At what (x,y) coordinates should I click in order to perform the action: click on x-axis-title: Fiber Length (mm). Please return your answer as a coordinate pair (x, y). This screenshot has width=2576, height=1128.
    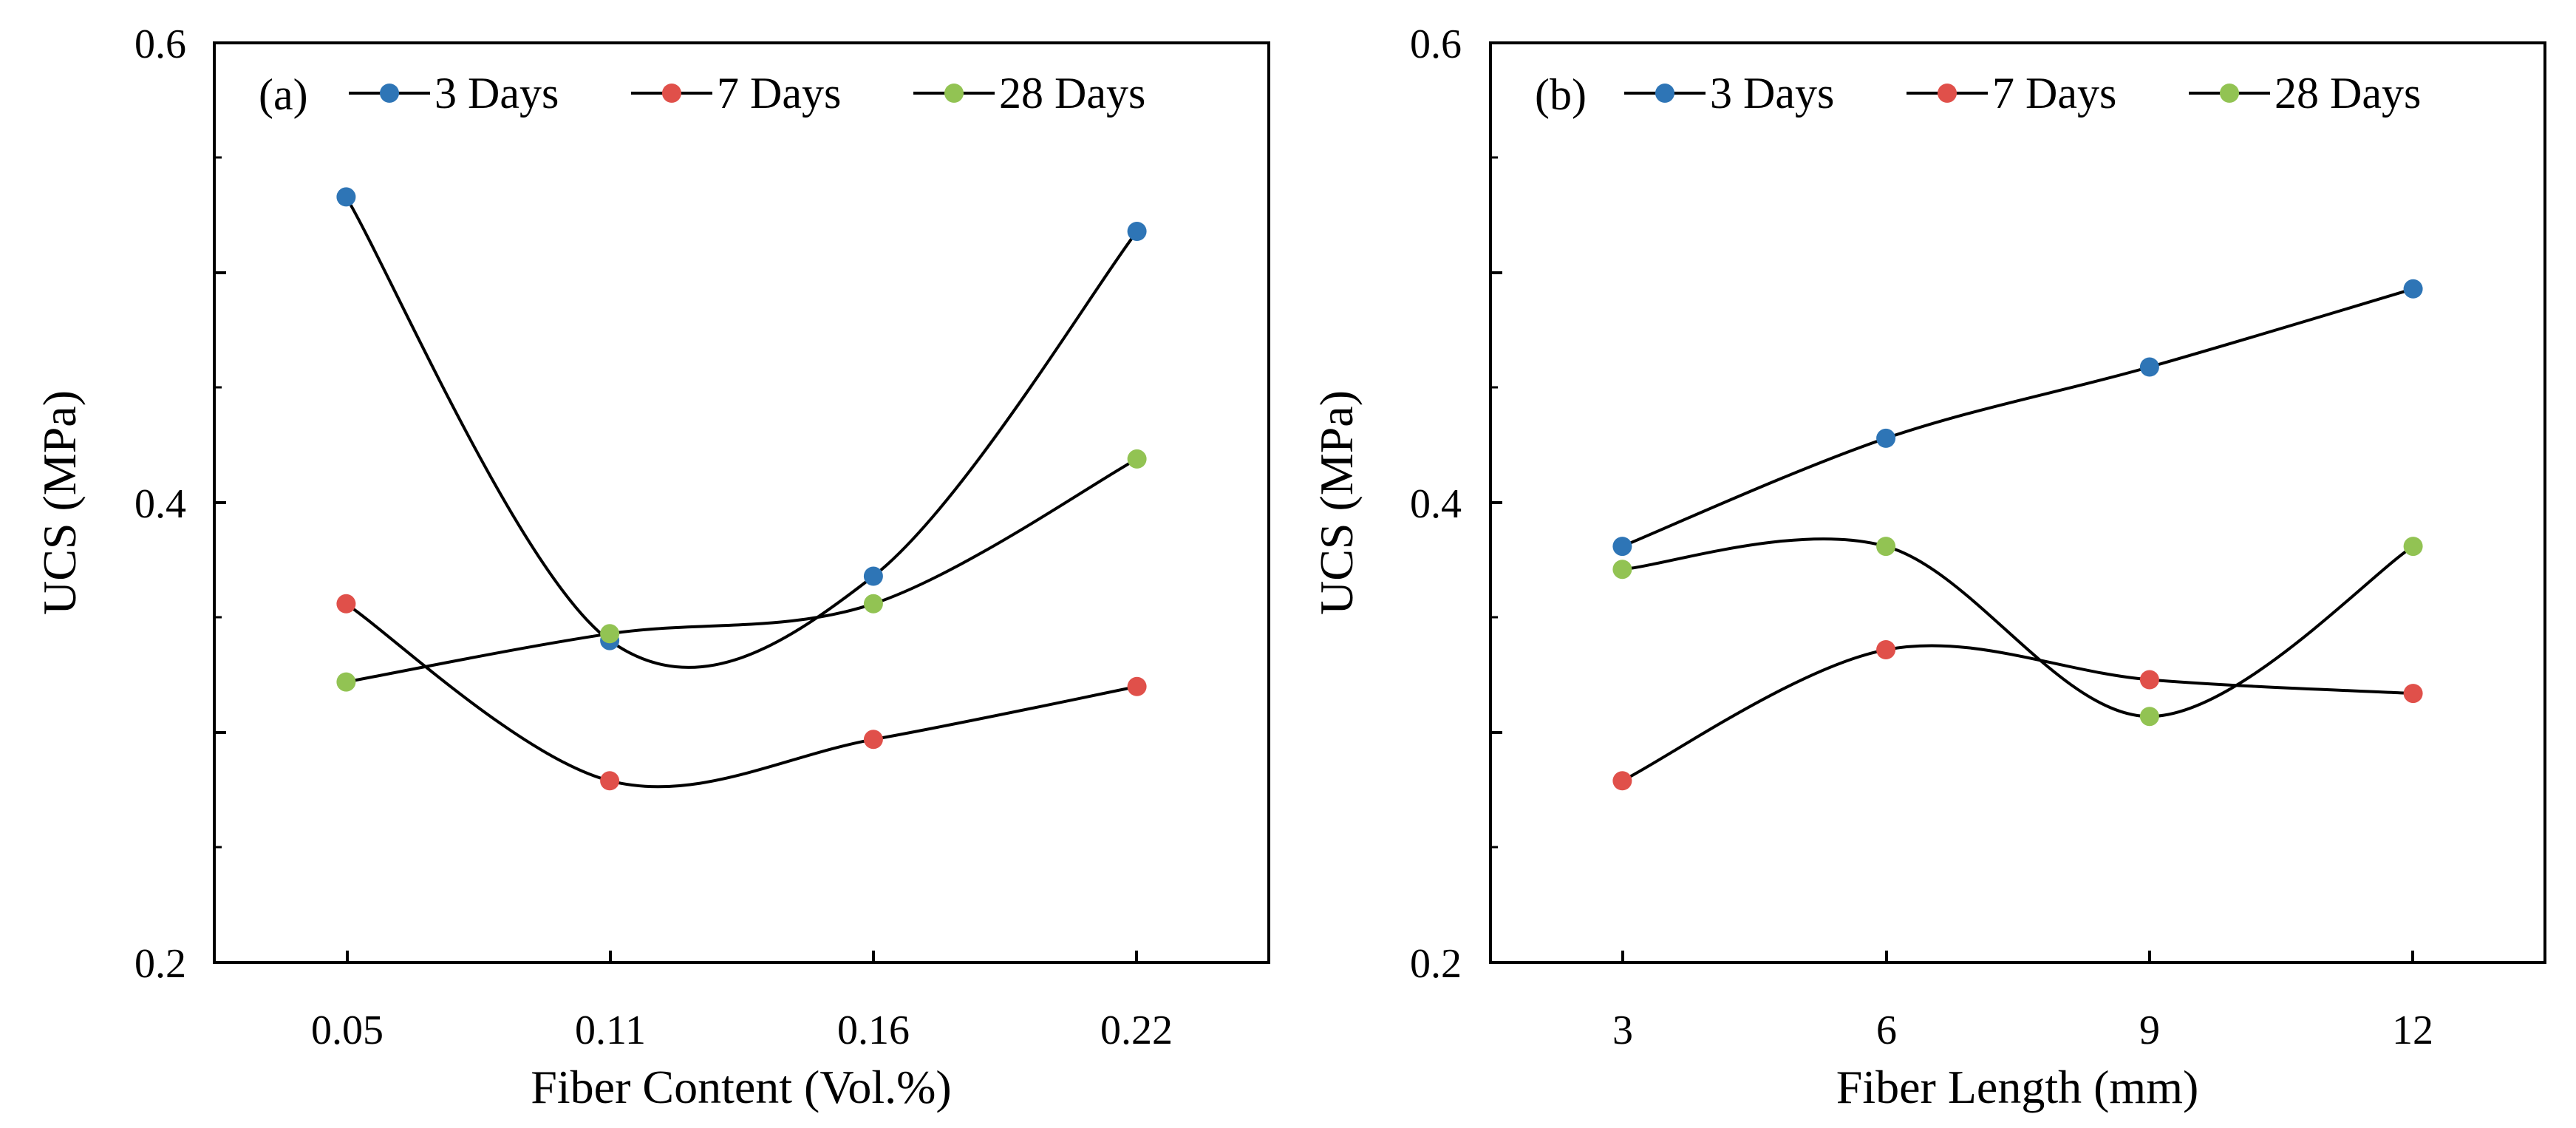
    Looking at the image, I should click on (2017, 1087).